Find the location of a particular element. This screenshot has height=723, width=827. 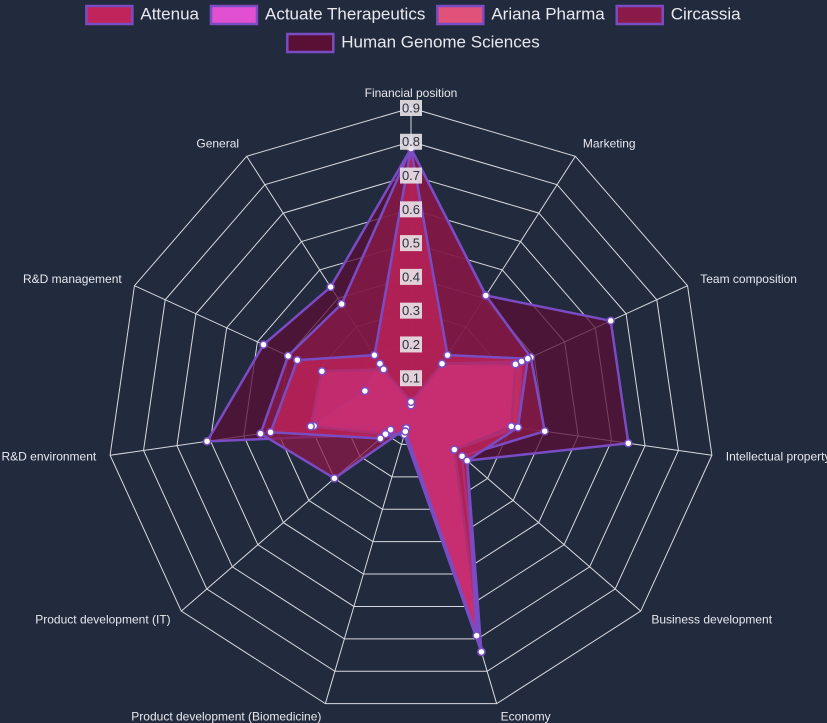

tick-label: 0.3 is located at coordinates (411, 310).